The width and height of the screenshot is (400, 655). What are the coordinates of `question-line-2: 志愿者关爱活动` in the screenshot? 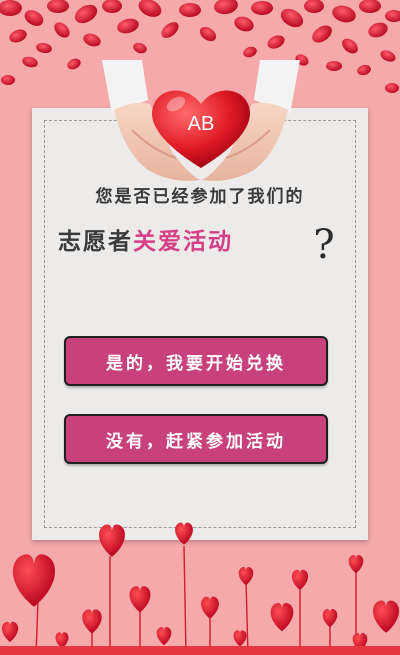 It's located at (145, 242).